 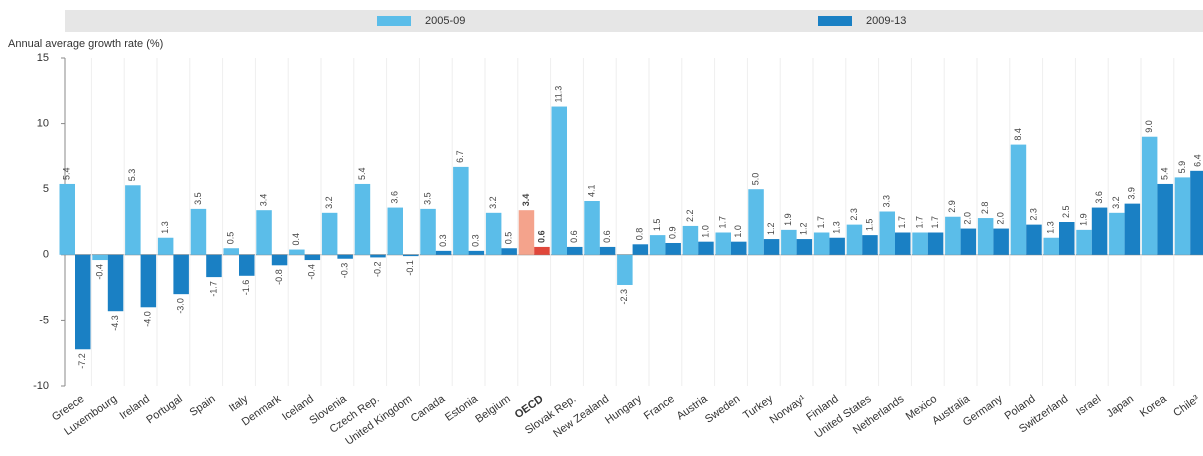 I want to click on y-tick-label: 5, so click(x=46, y=189).